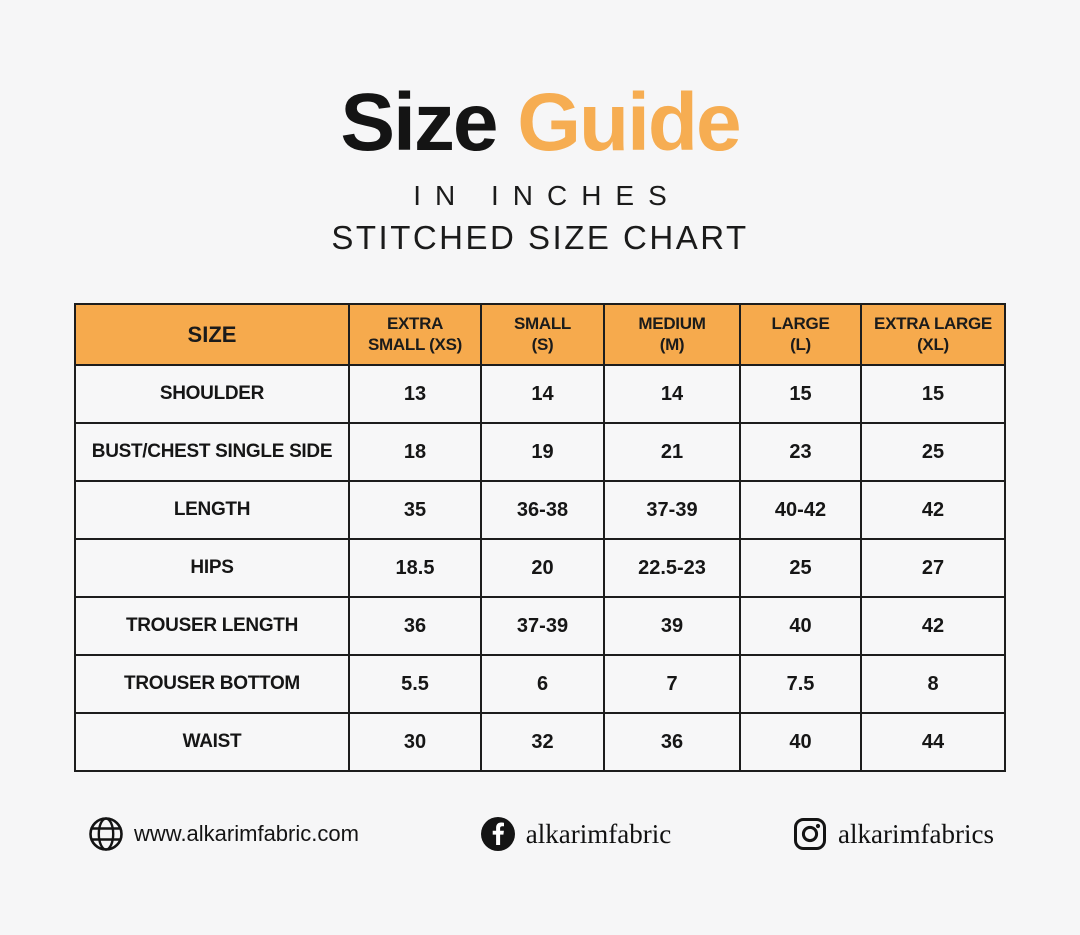 This screenshot has height=935, width=1080. I want to click on globe-icon, so click(106, 834).